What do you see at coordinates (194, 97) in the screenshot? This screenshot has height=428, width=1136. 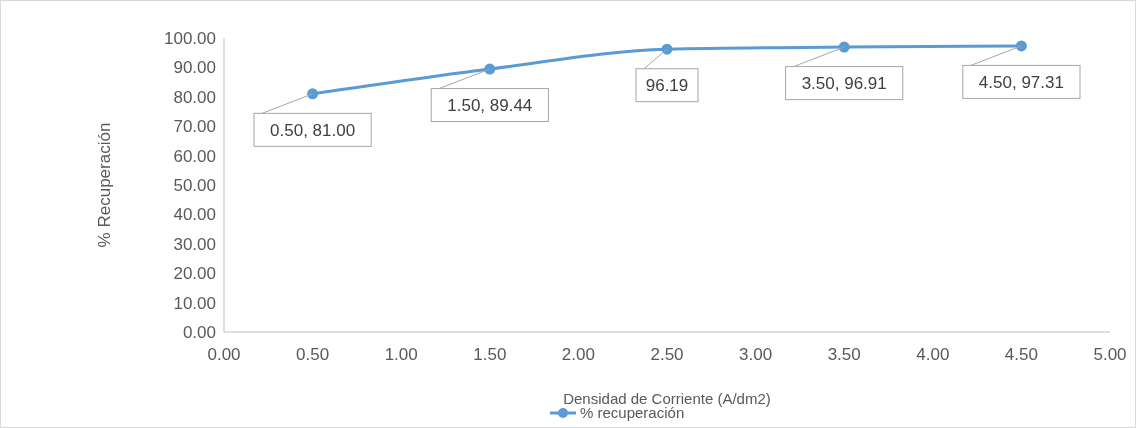 I see `y-tick-label: 80.00` at bounding box center [194, 97].